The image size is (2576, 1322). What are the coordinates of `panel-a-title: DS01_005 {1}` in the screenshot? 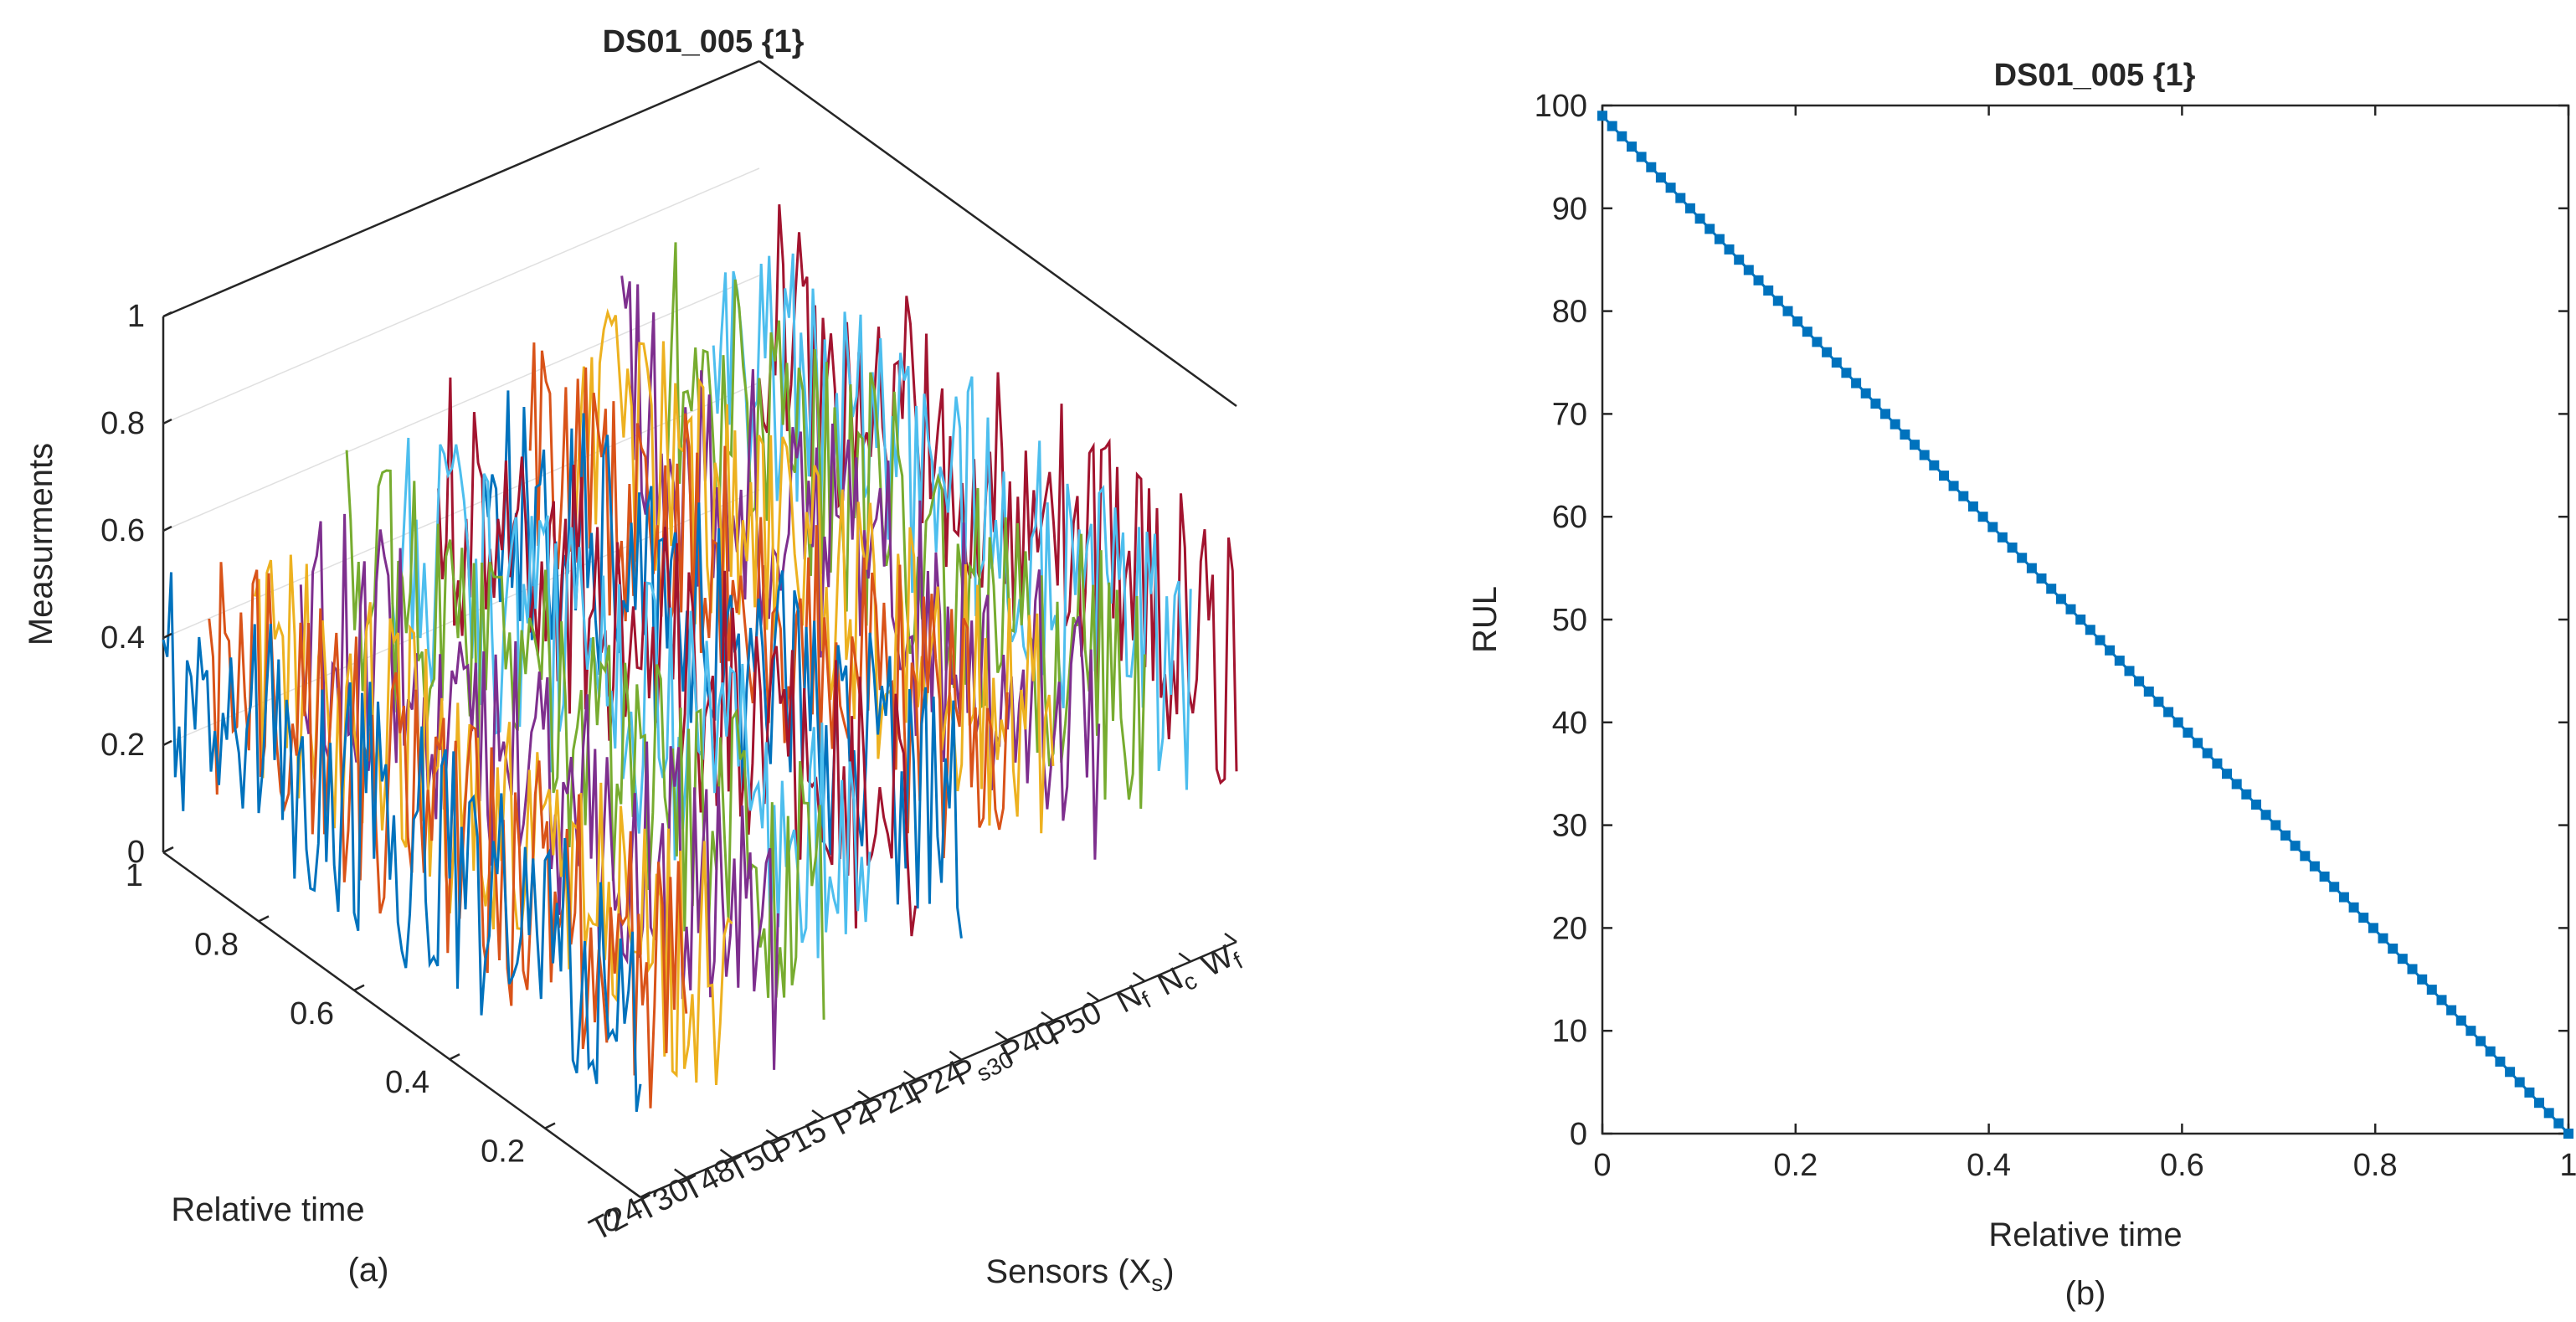 It's located at (704, 41).